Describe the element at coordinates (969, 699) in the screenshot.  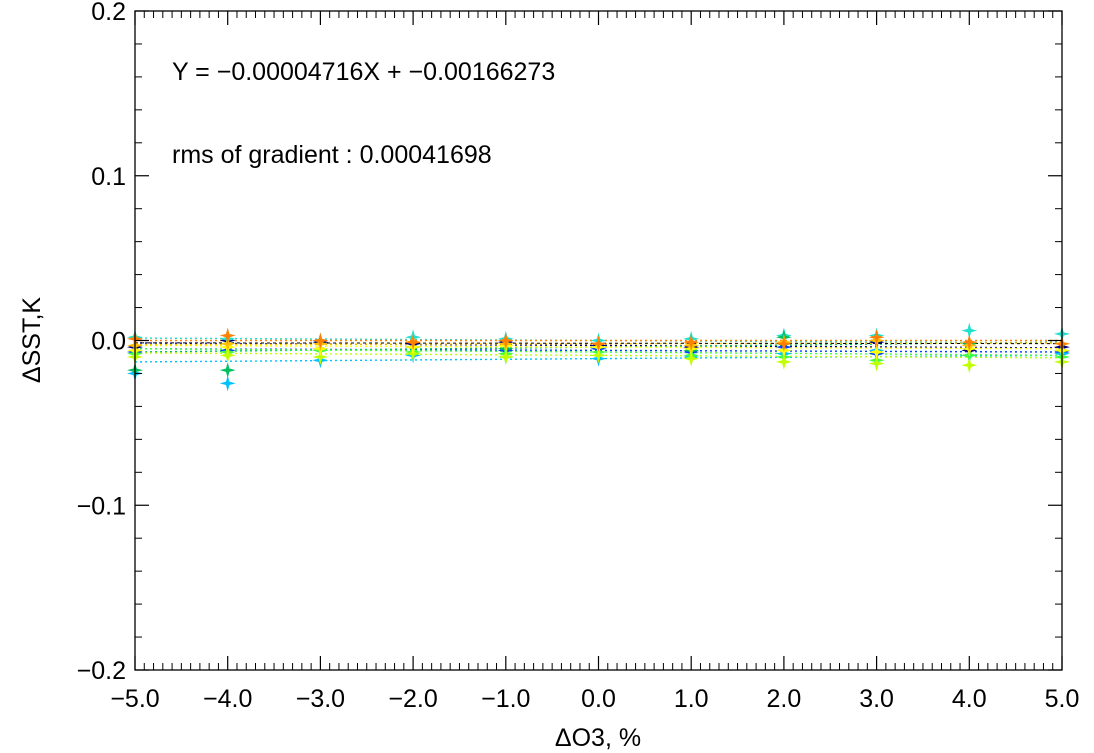
I see `x-tick-label: 4.0` at that location.